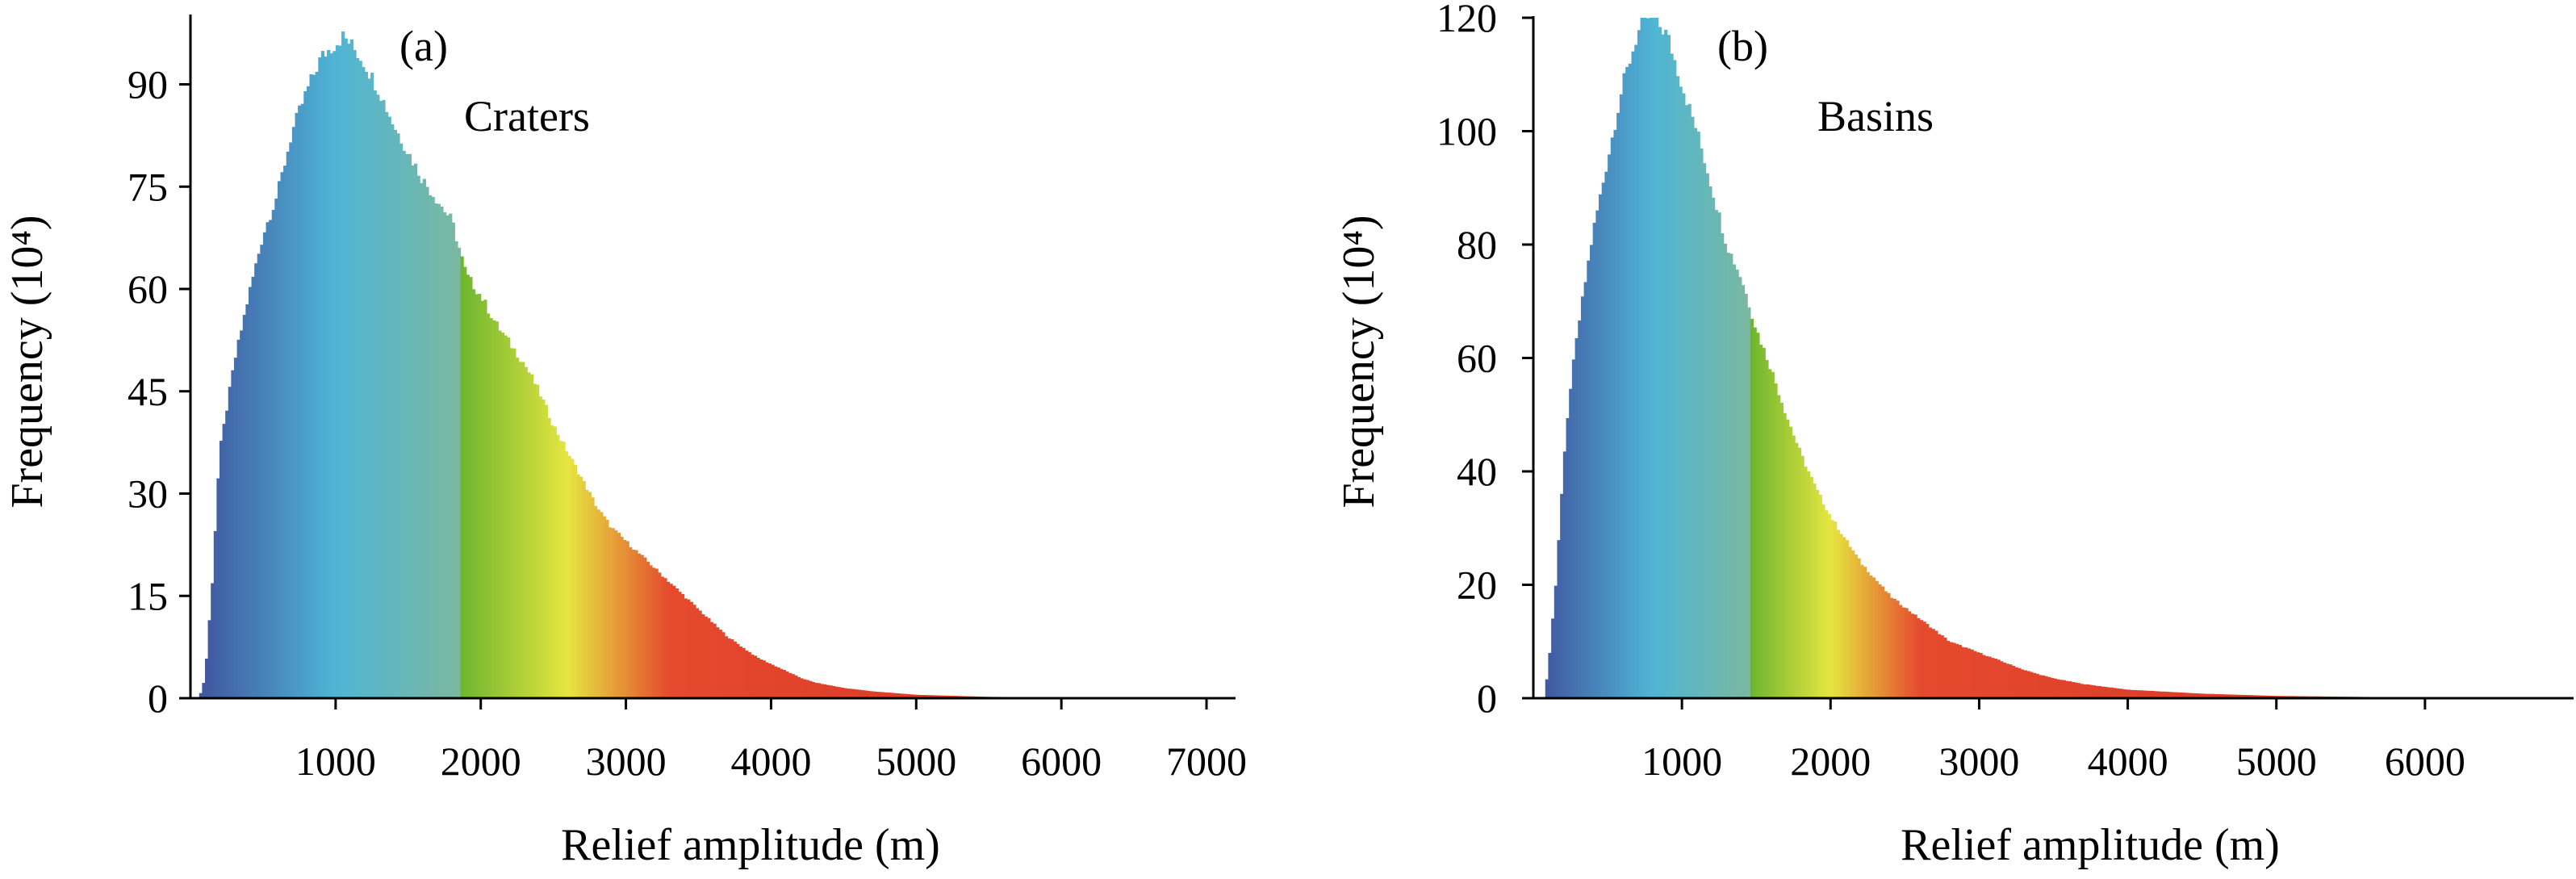  Describe the element at coordinates (1681, 762) in the screenshot. I see `x-tick-label: 1000` at that location.